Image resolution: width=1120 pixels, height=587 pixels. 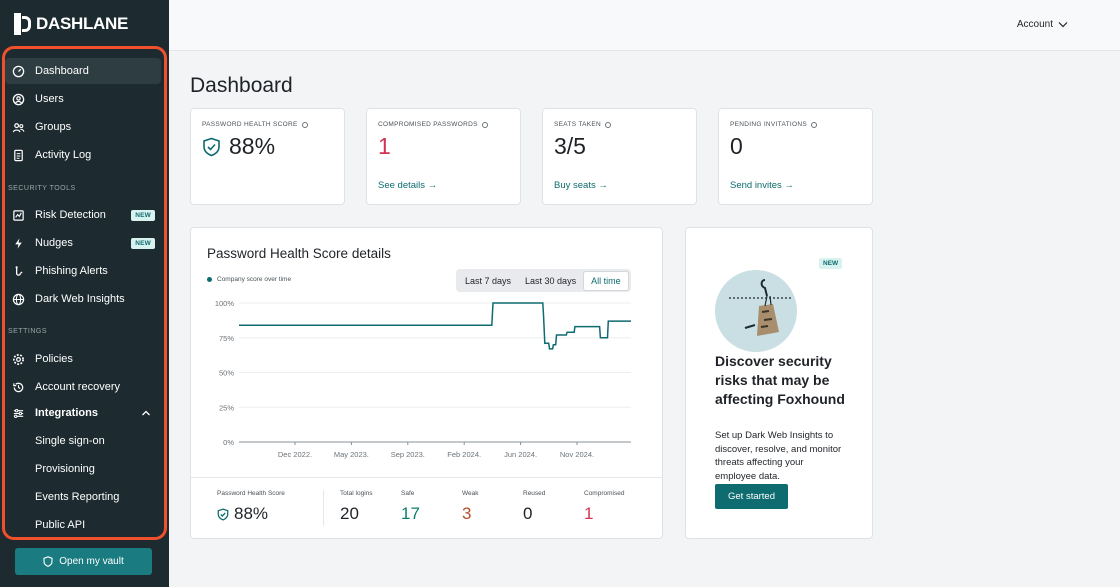 What do you see at coordinates (71, 271) in the screenshot?
I see `sidebar-item-label: Phishing Alerts` at bounding box center [71, 271].